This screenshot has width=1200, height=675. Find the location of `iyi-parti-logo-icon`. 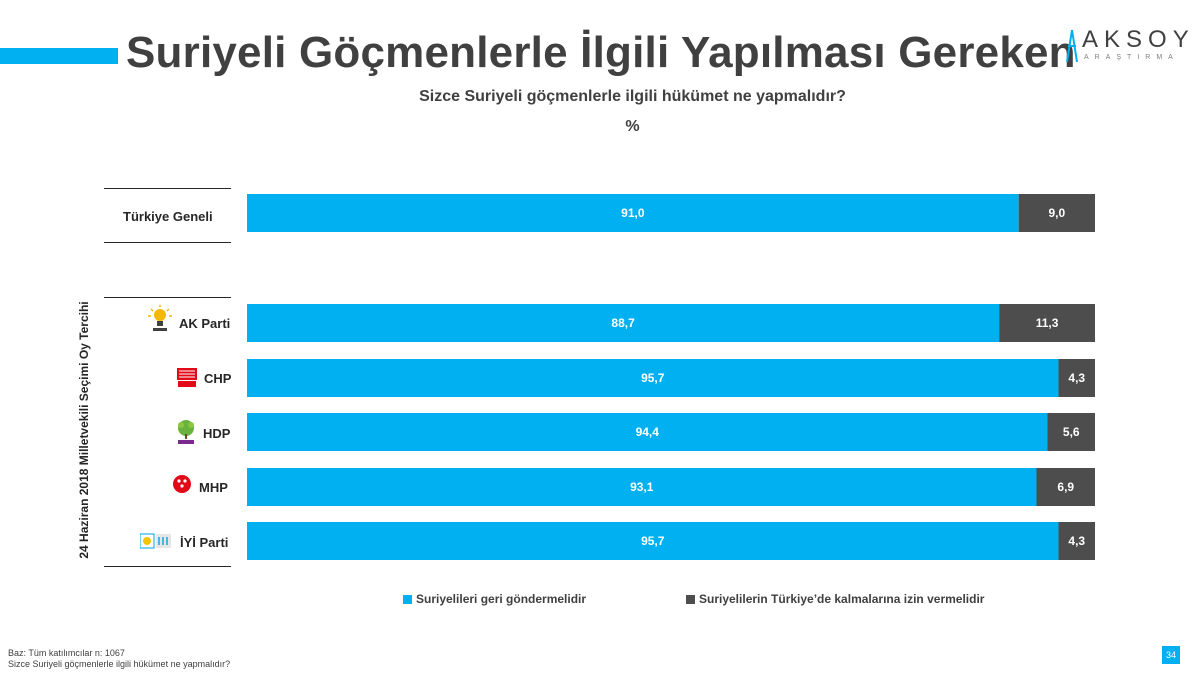

iyi-parti-logo-icon is located at coordinates (155, 541).